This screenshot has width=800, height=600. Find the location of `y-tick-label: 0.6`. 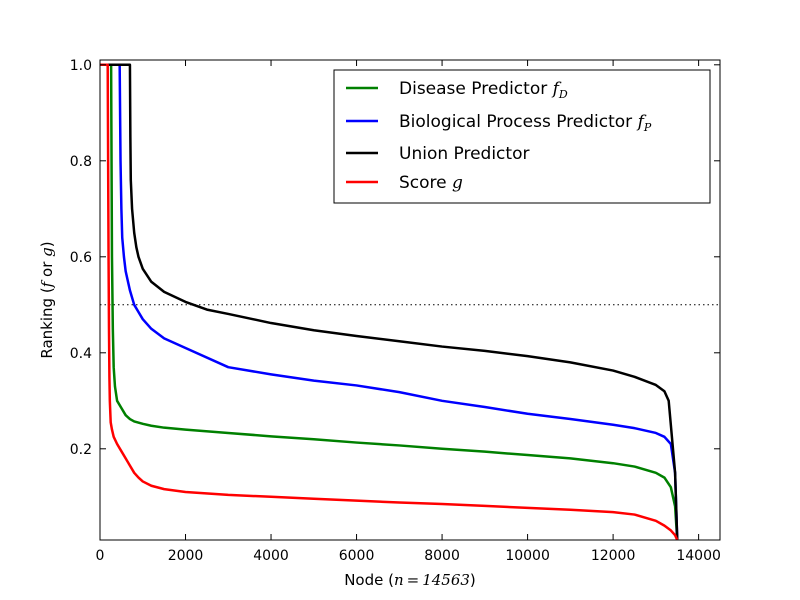

y-tick-label: 0.6 is located at coordinates (81, 258).